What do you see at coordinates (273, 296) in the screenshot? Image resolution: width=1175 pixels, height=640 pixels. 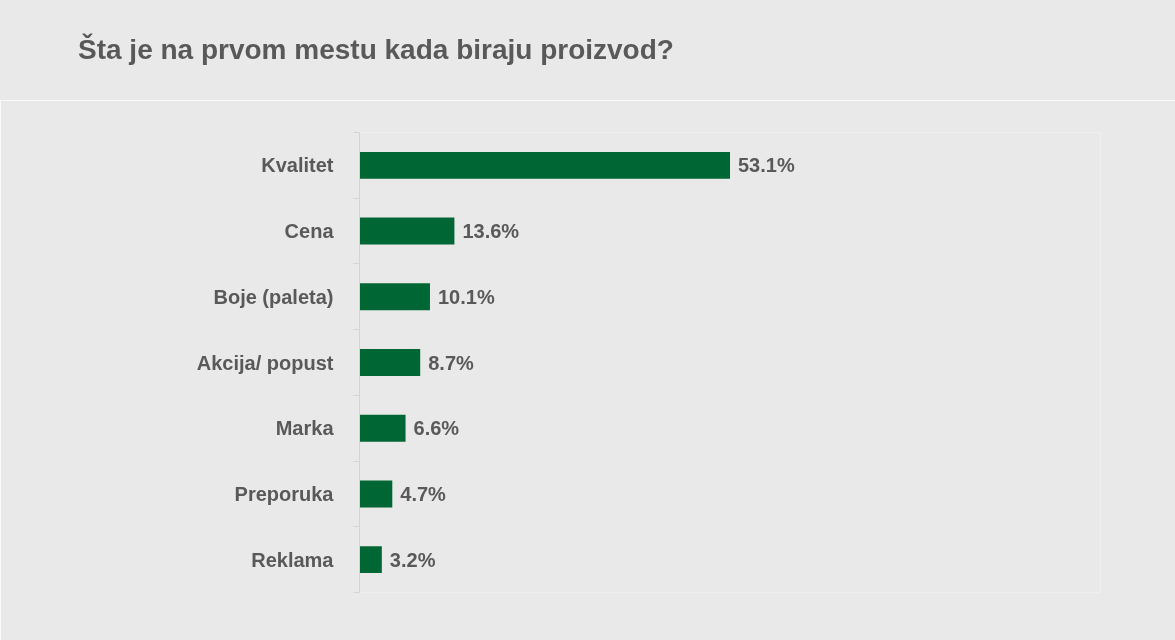 I see `y-tick-label: Boje (paleta)` at bounding box center [273, 296].